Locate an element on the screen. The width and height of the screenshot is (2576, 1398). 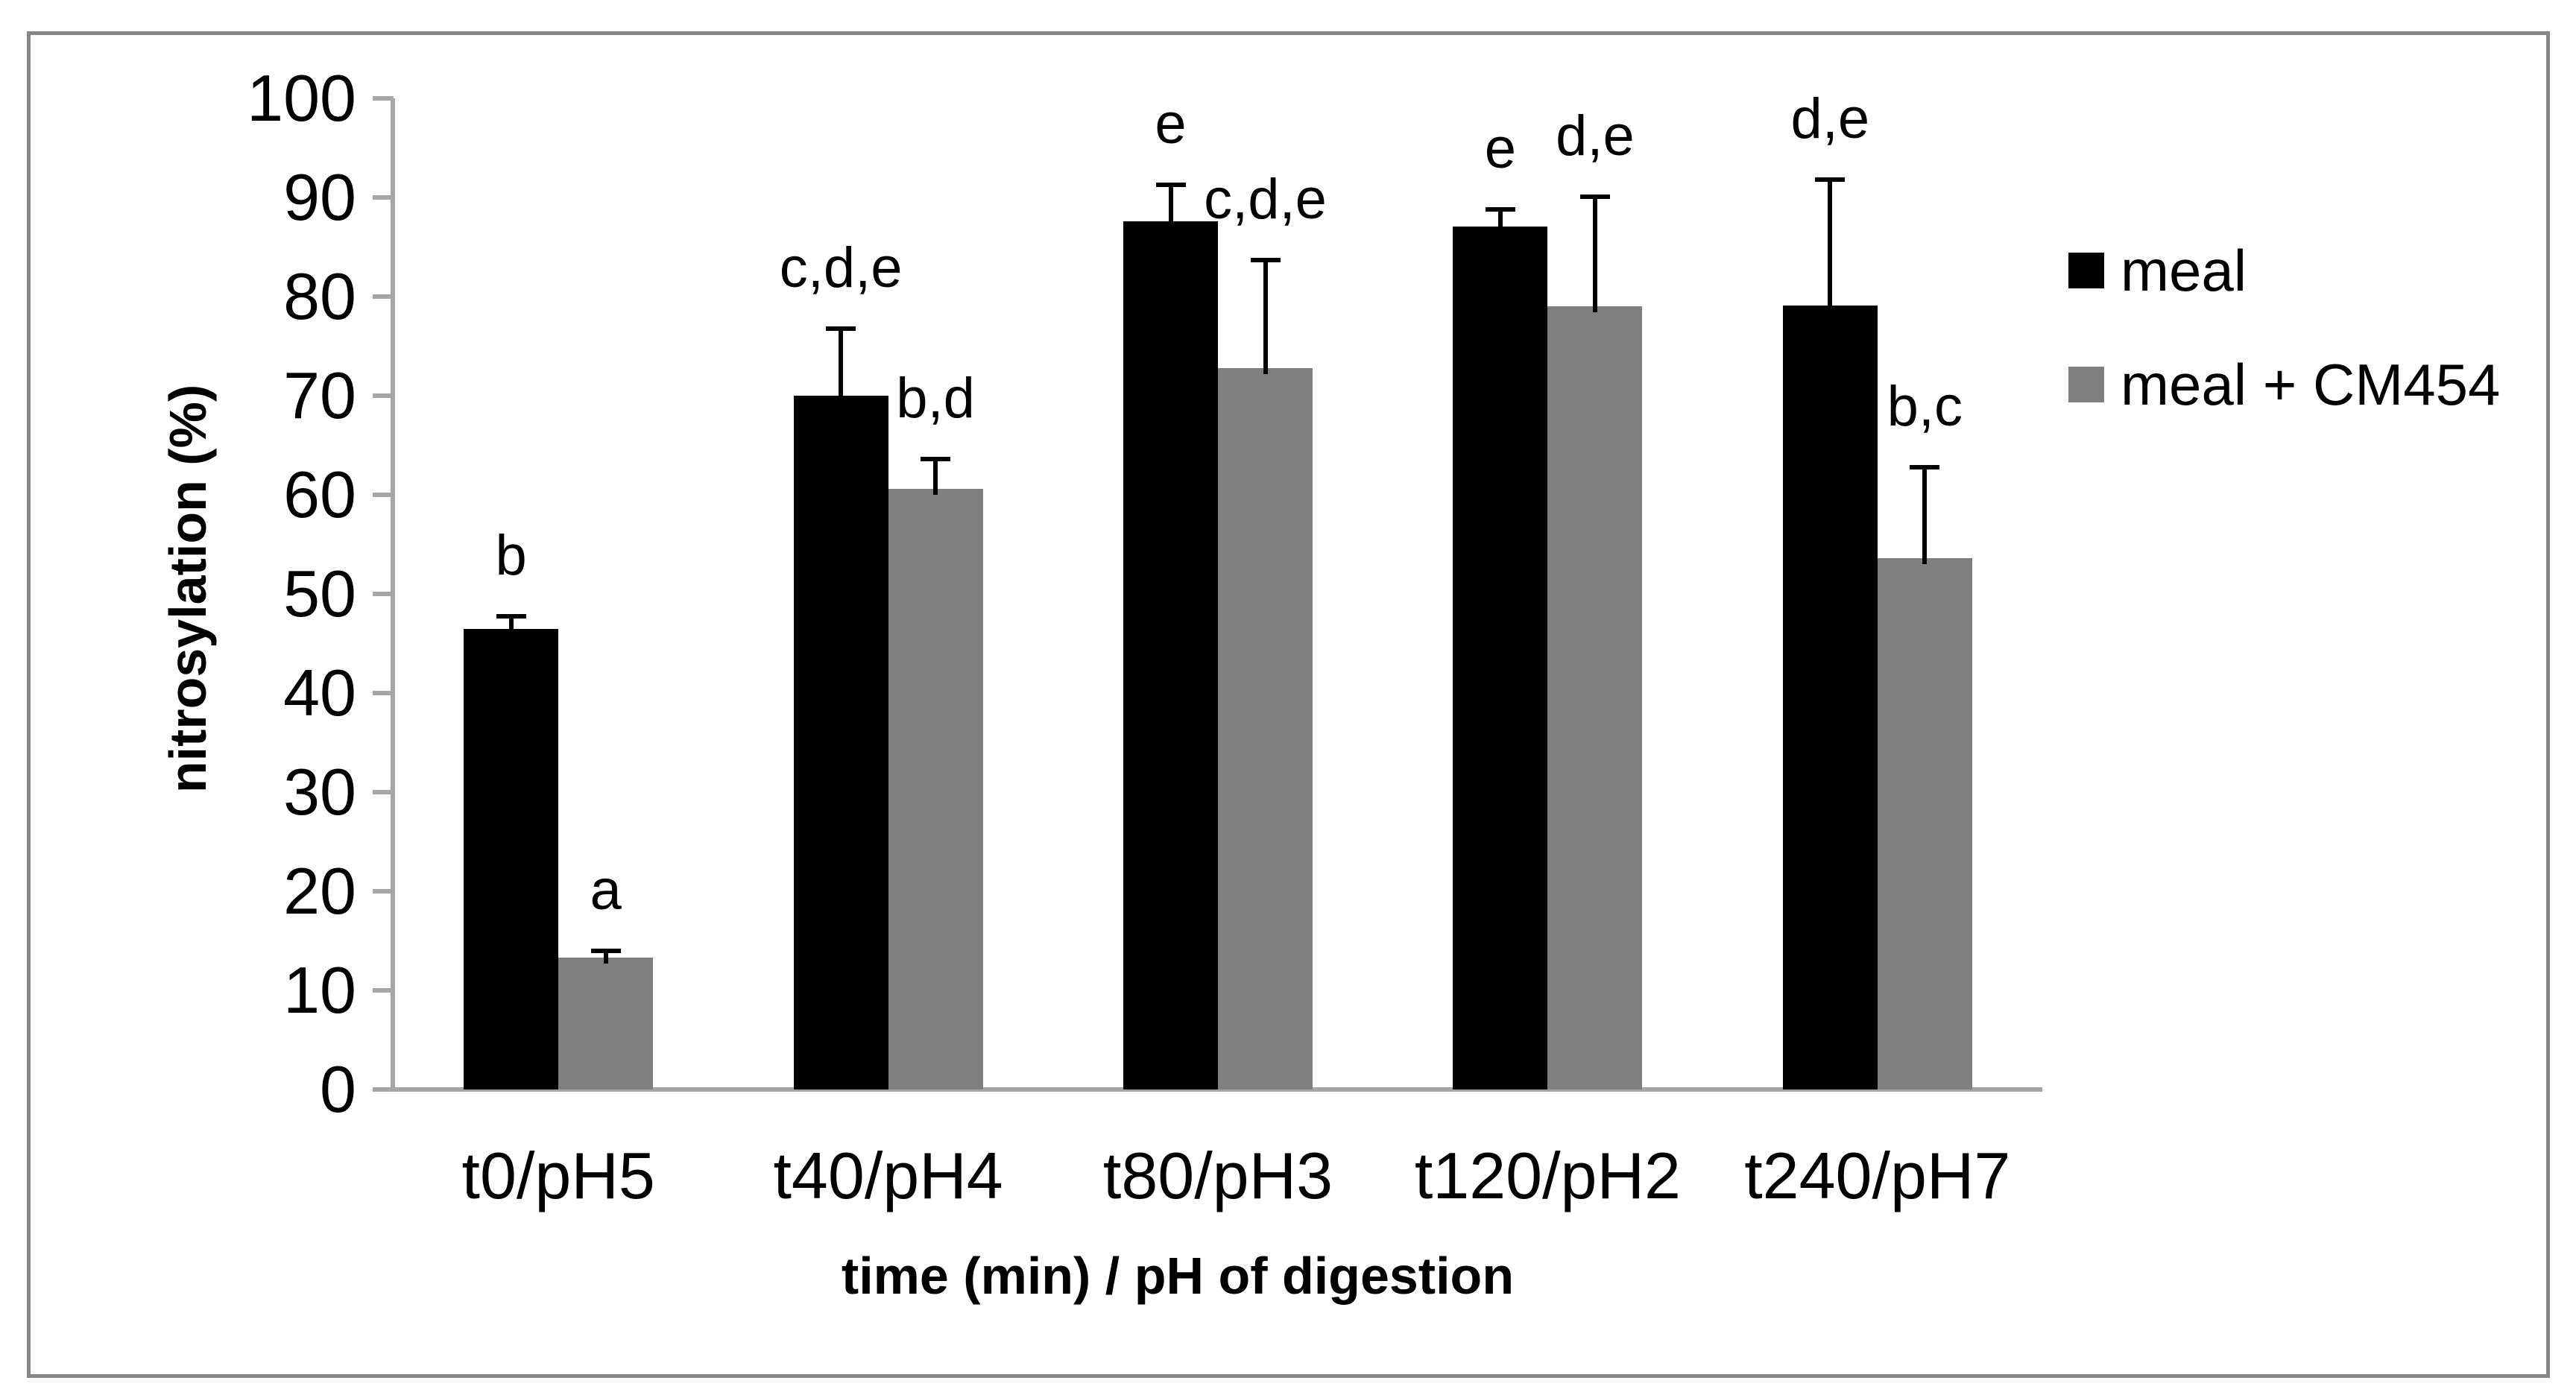
y-axis-tick-label: 0 is located at coordinates (338, 1089).